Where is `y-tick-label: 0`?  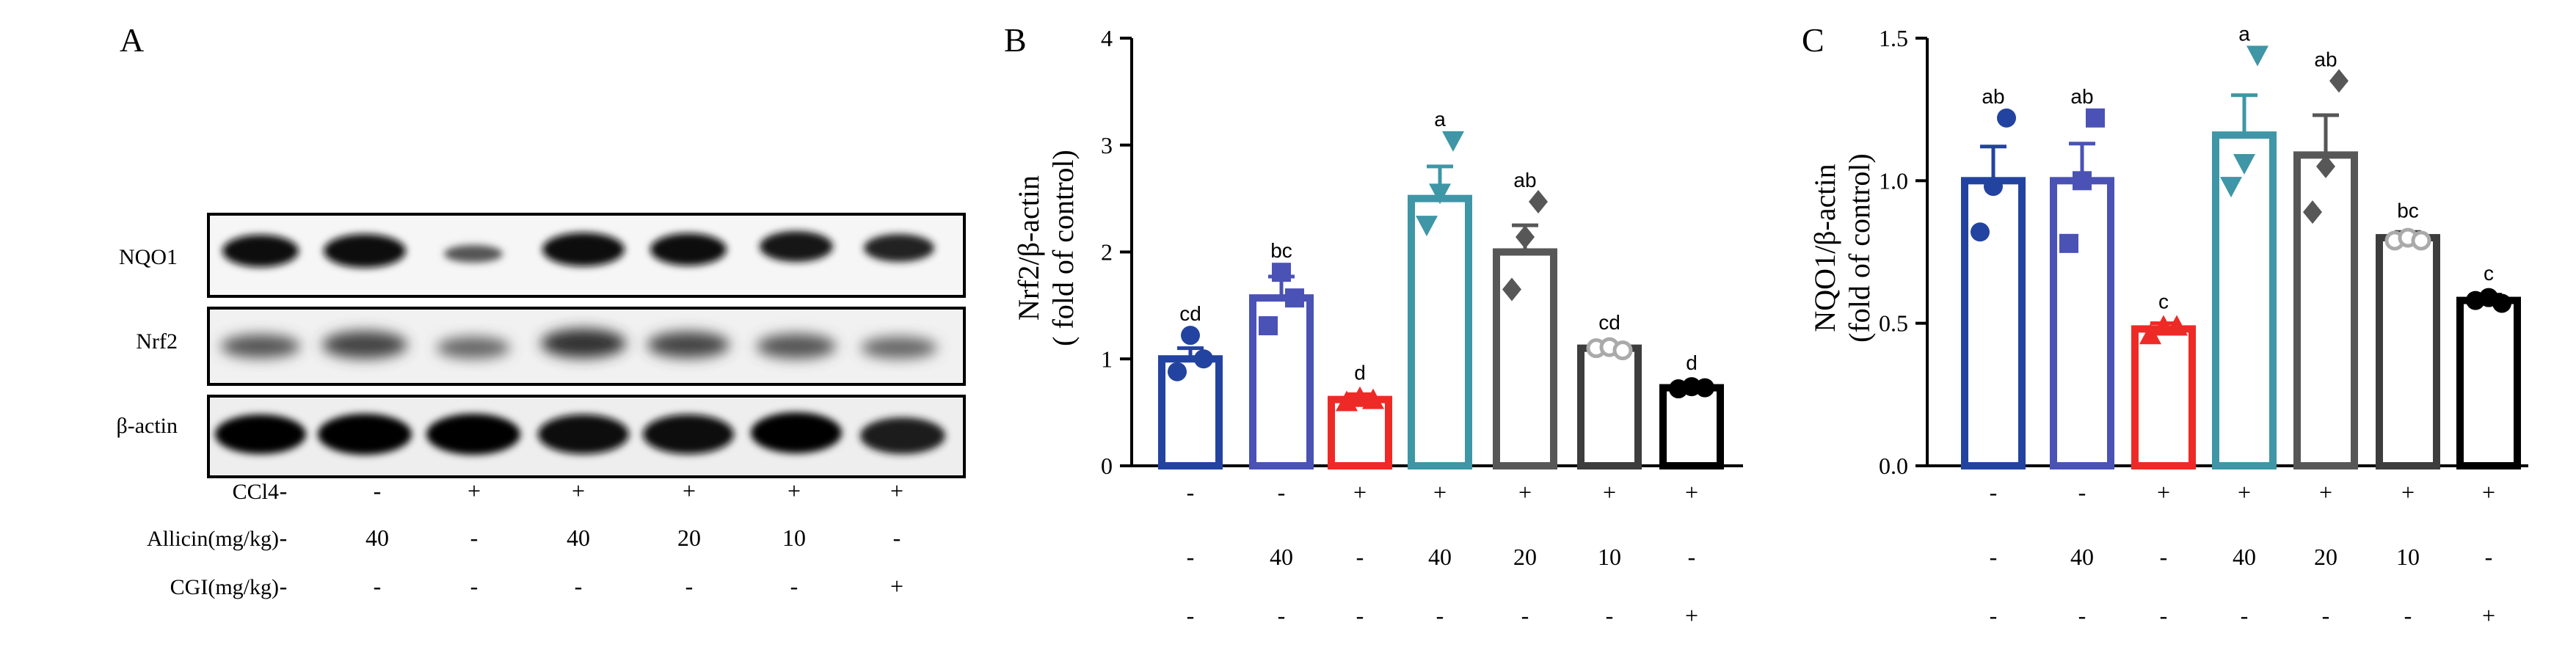
y-tick-label: 0 is located at coordinates (1107, 466).